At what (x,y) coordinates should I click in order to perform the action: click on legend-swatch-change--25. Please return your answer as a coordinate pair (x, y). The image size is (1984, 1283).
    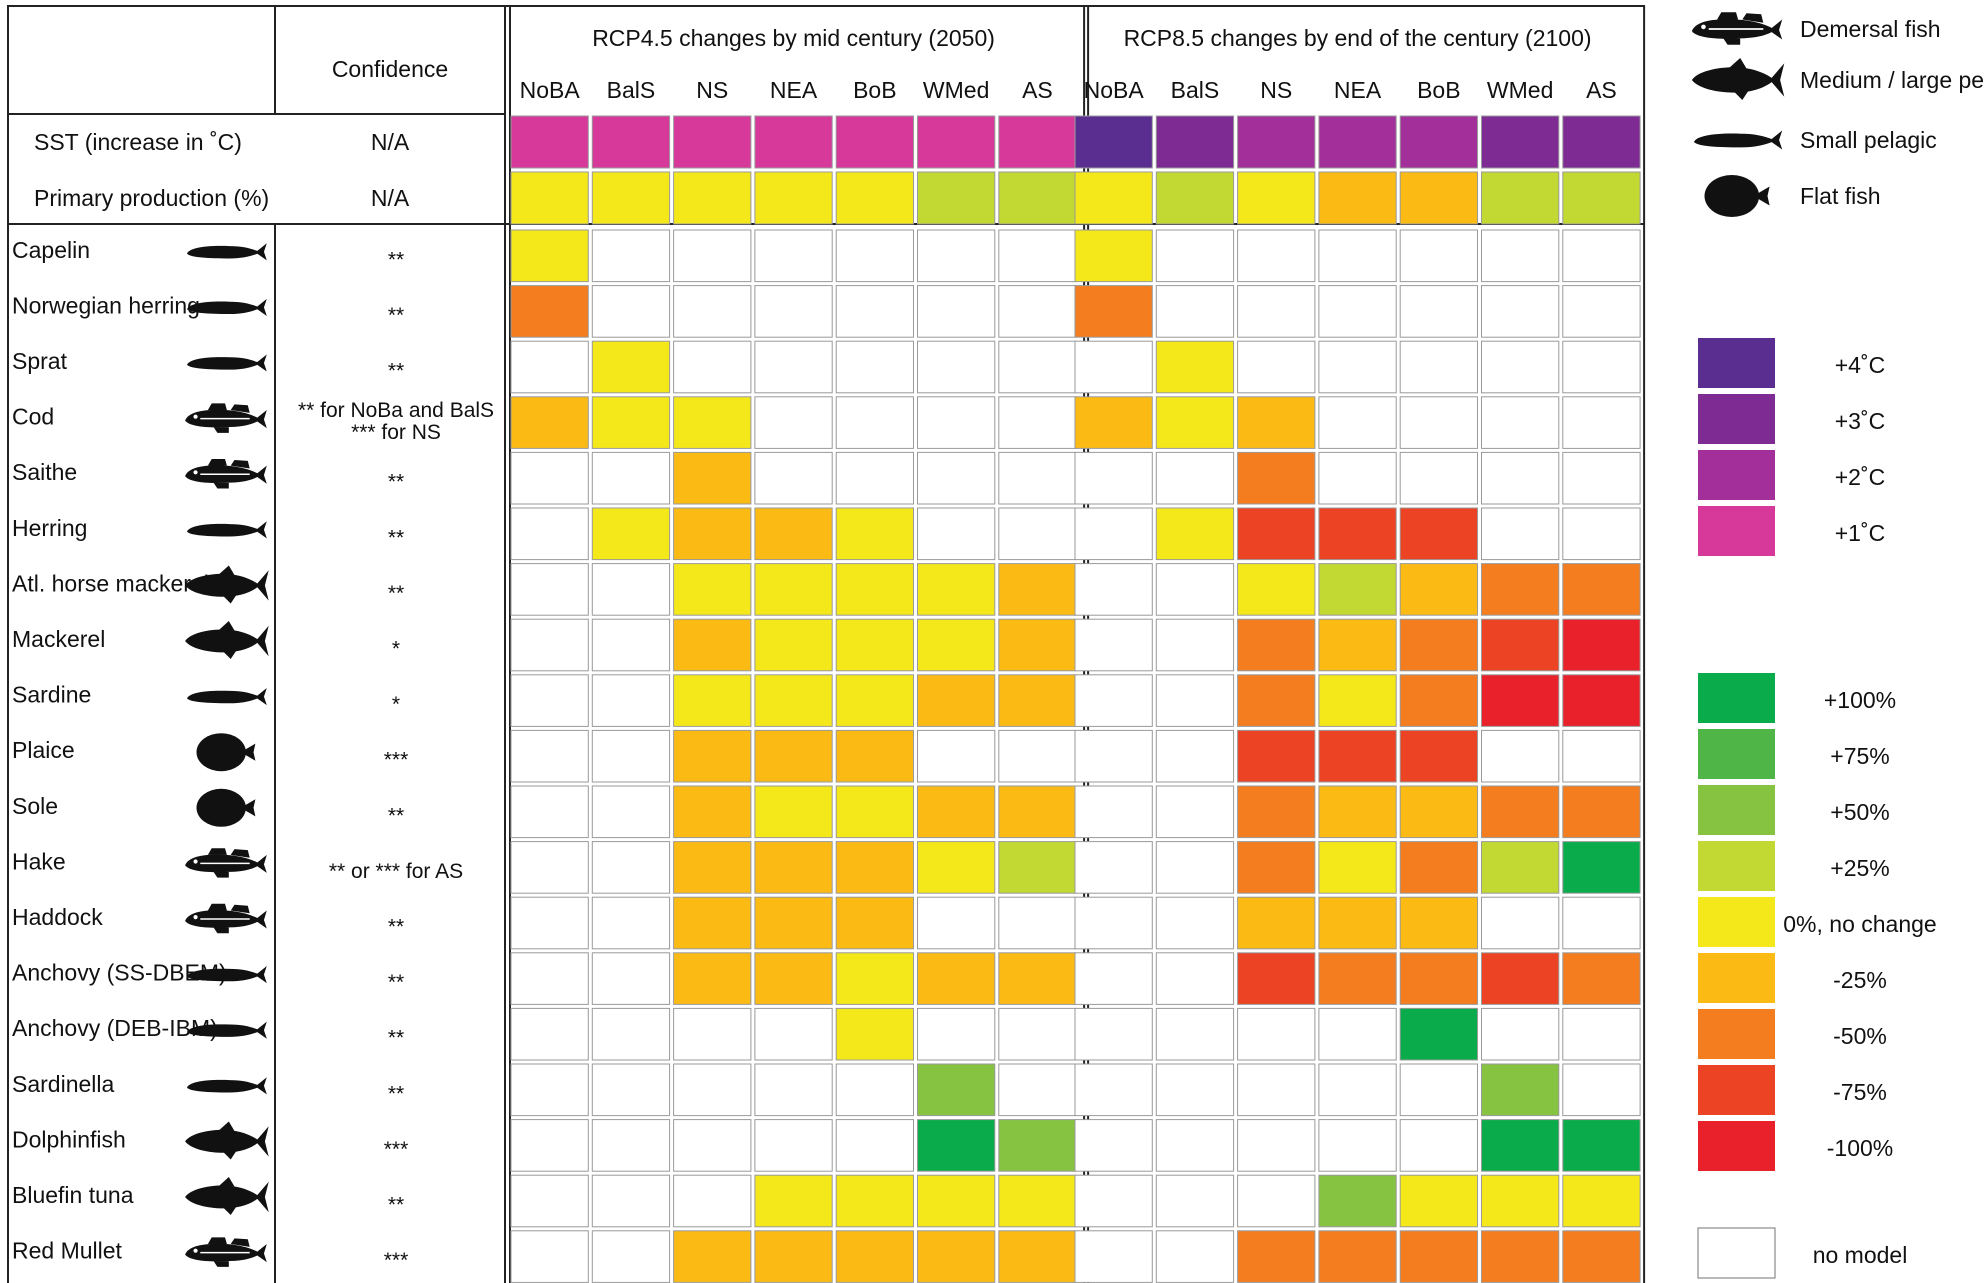
    Looking at the image, I should click on (1736, 978).